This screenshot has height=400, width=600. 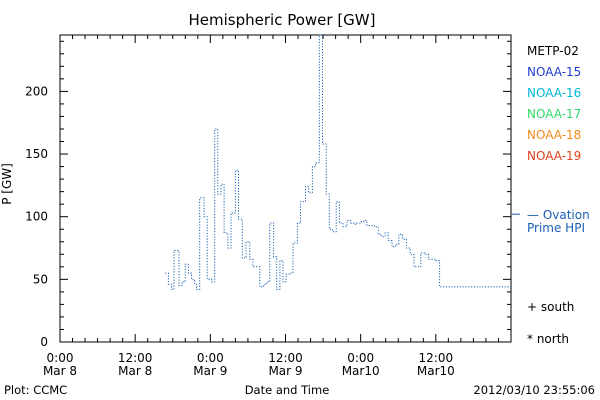 What do you see at coordinates (556, 228) in the screenshot?
I see `reference-label-line2: Prime HPI` at bounding box center [556, 228].